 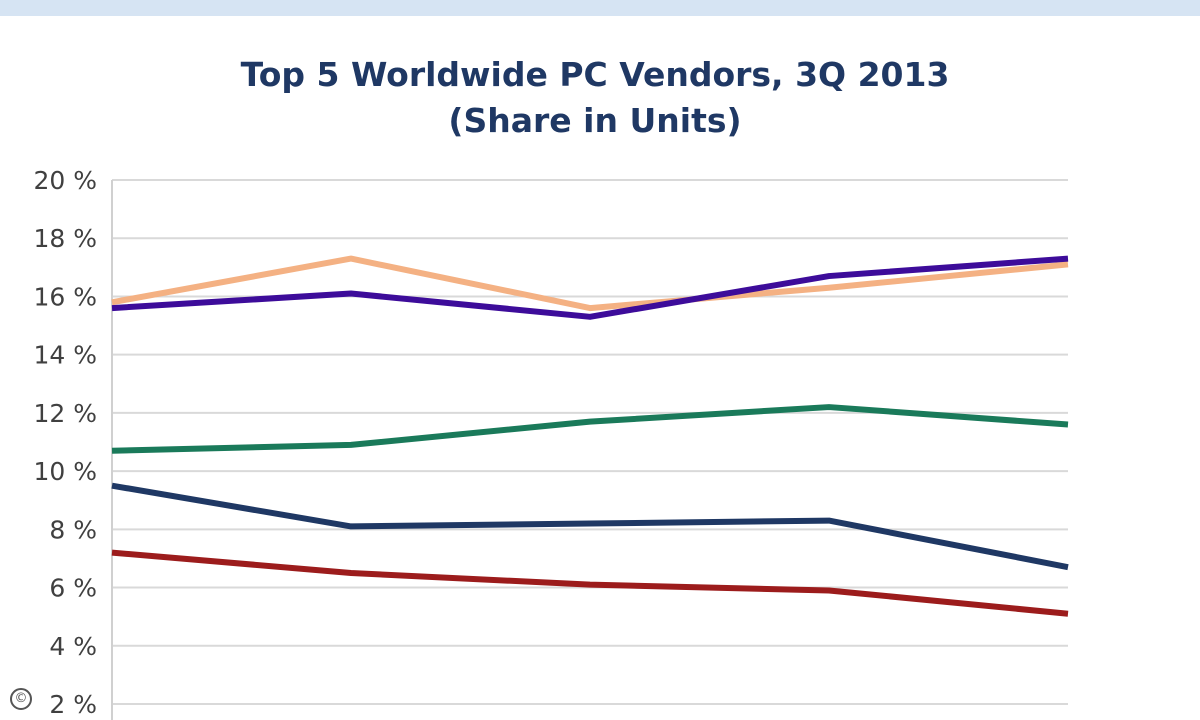 I want to click on chart-title: Top 5 Worldwide PC Vendors, 3Q 2013, so click(x=595, y=74).